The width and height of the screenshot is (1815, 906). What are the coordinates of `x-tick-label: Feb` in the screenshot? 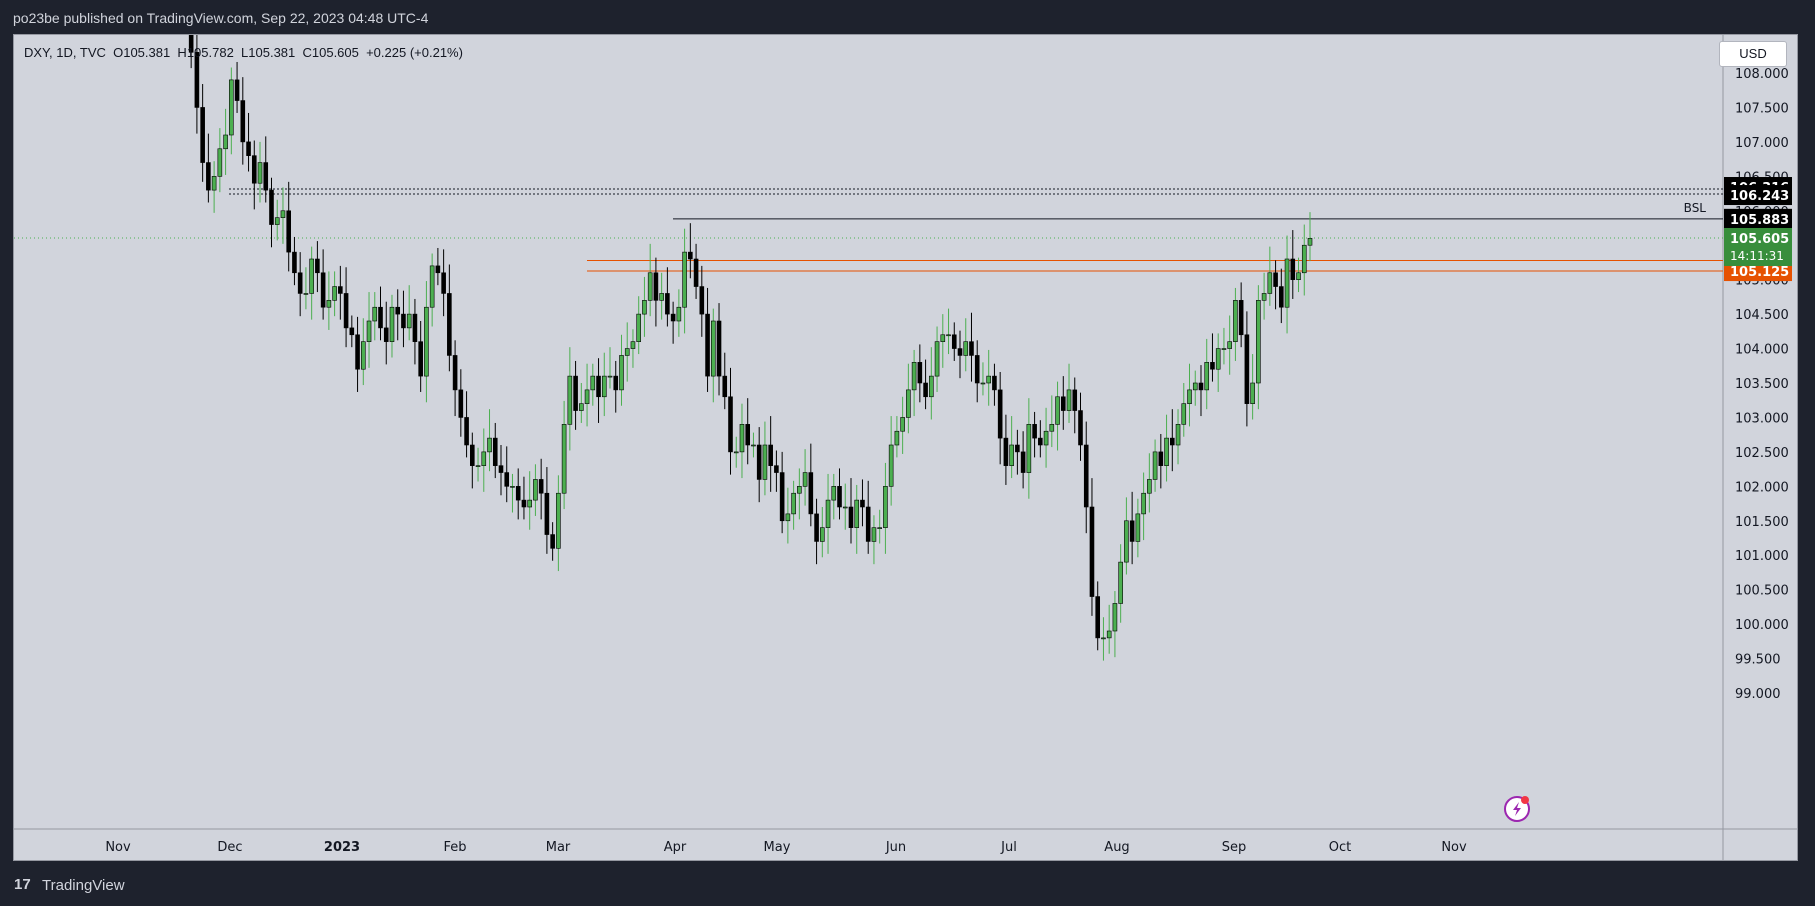 It's located at (454, 847).